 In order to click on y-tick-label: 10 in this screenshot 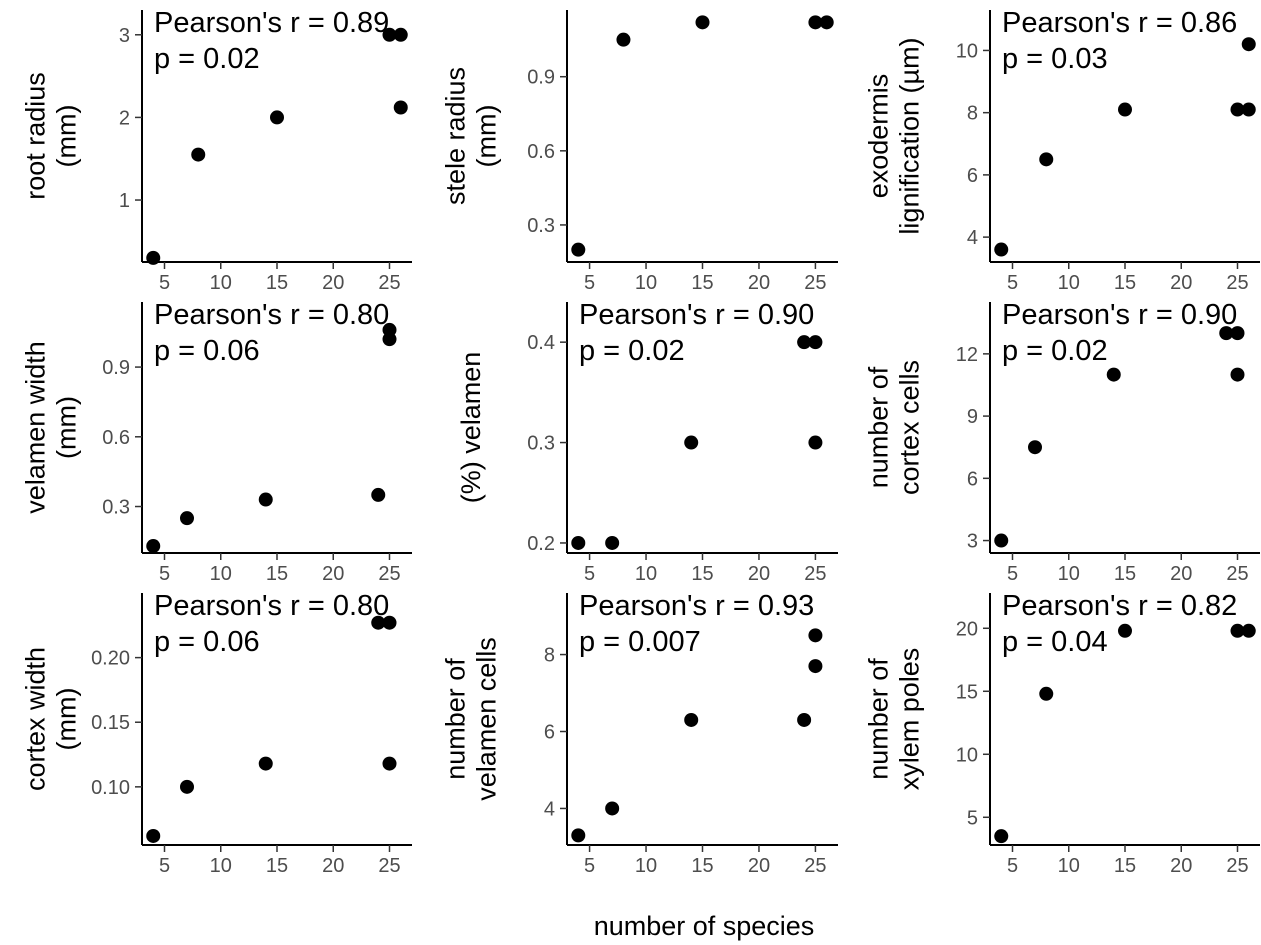, I will do `click(967, 51)`.